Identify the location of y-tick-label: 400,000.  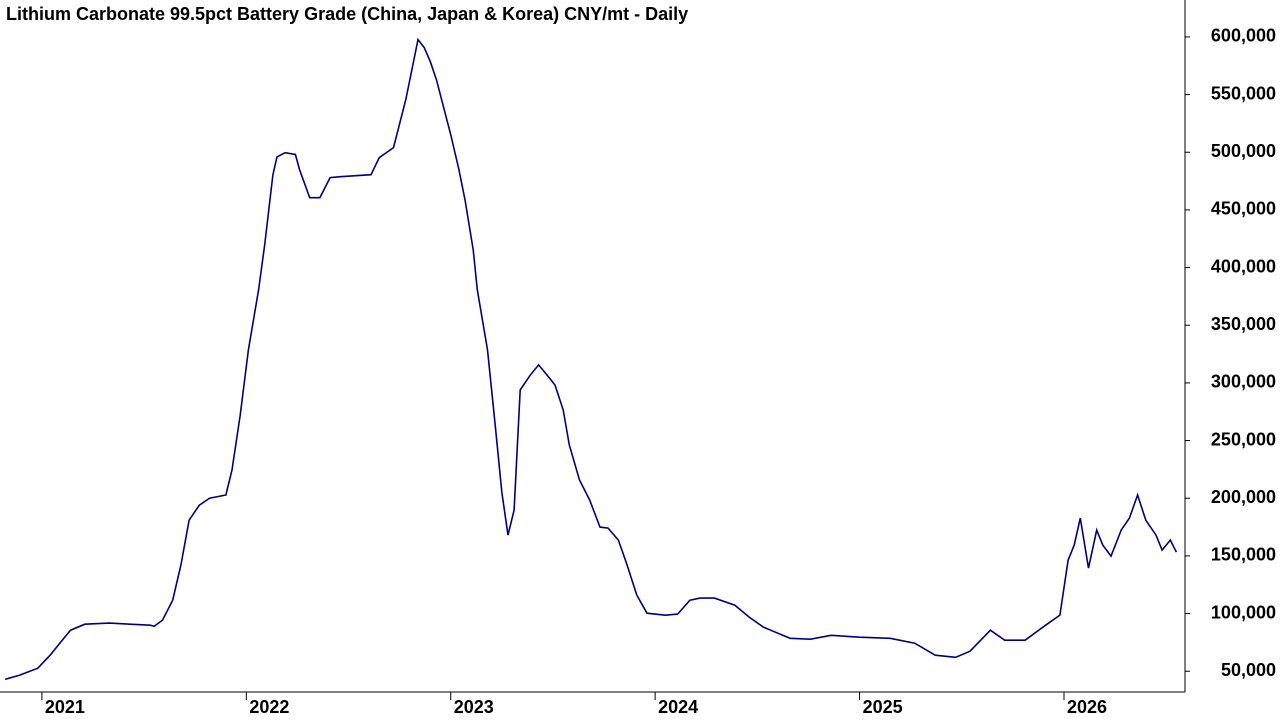
(1243, 266).